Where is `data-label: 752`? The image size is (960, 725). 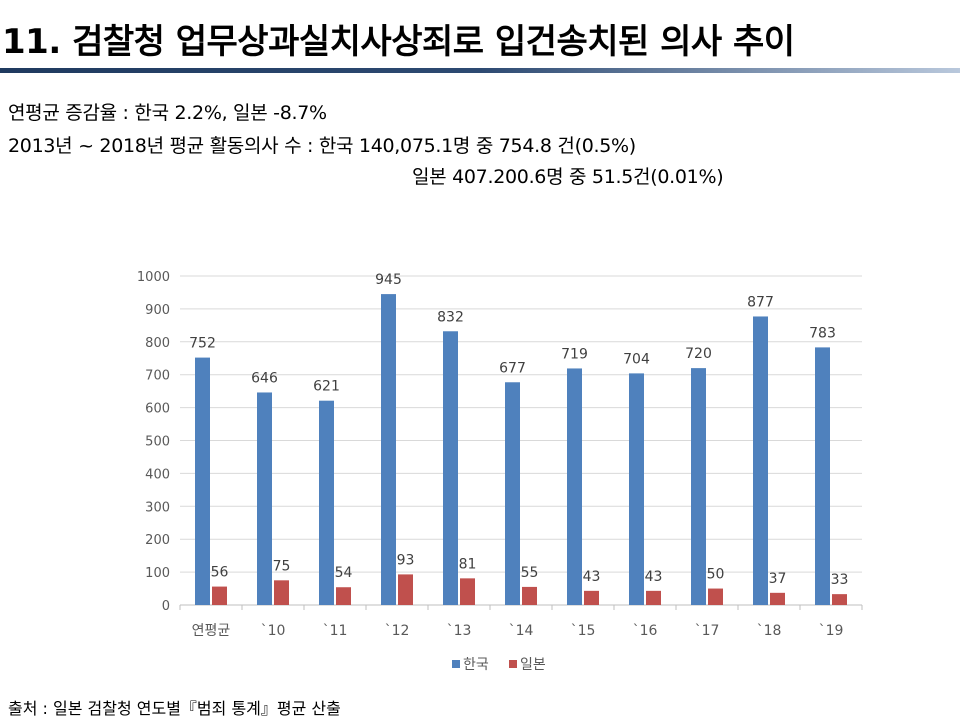
data-label: 752 is located at coordinates (202, 344).